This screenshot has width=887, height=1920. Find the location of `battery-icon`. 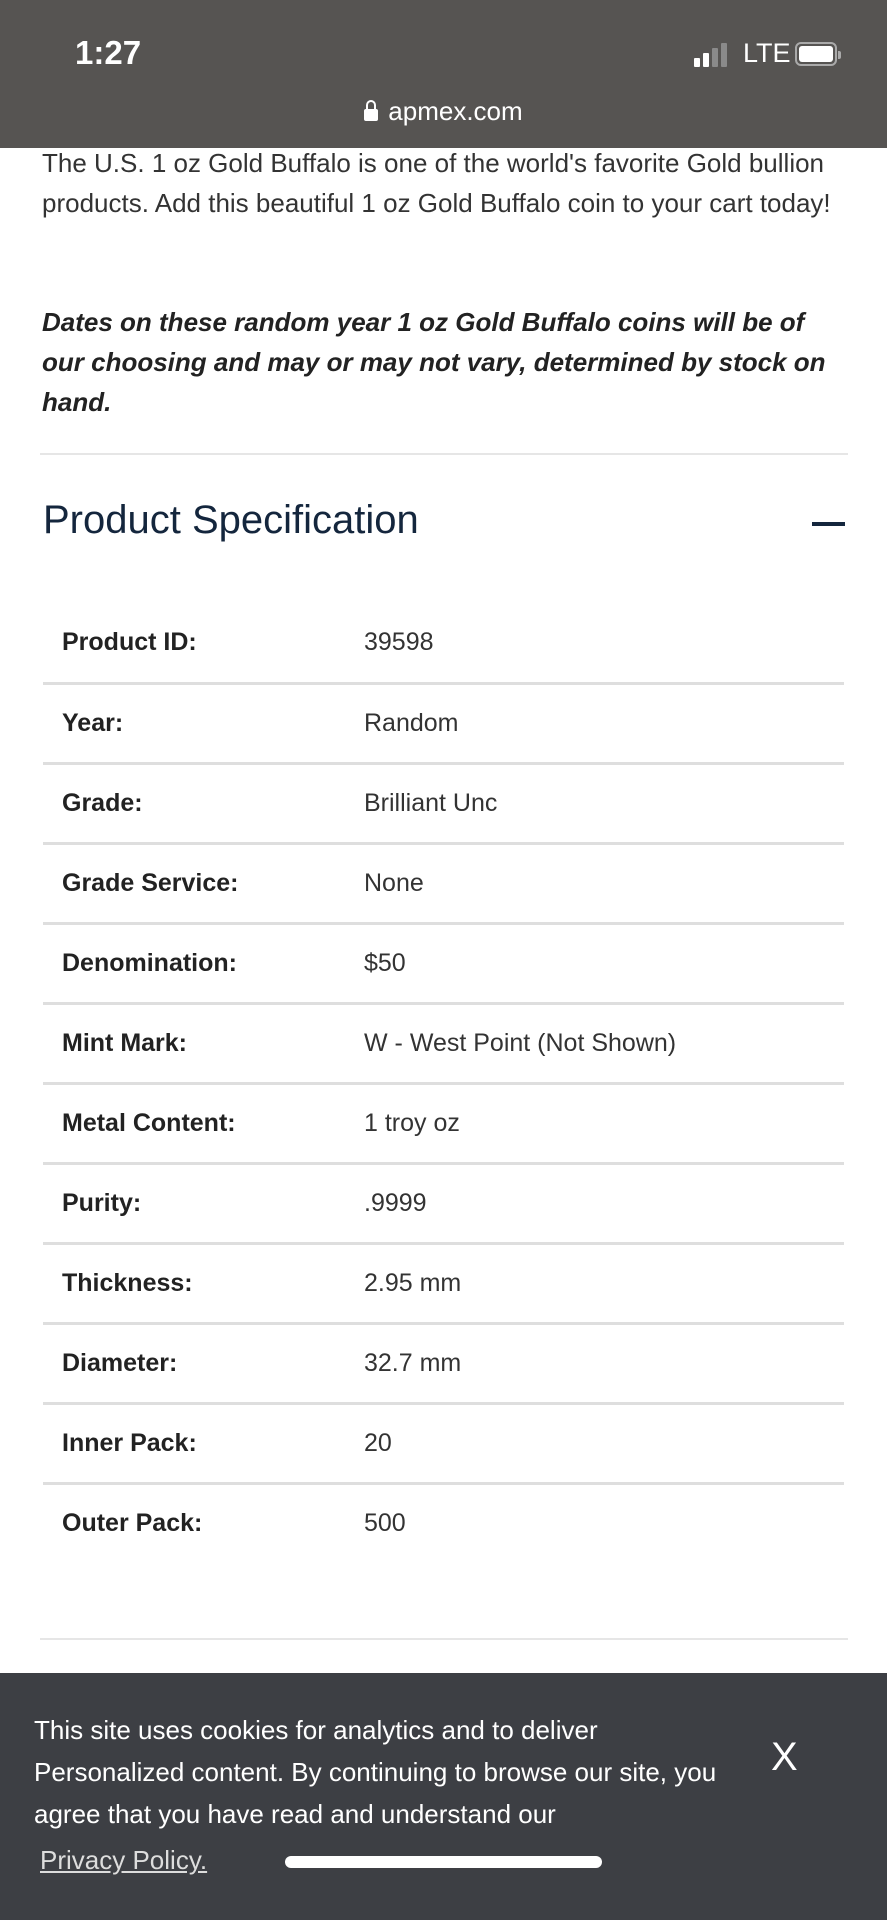

battery-icon is located at coordinates (818, 54).